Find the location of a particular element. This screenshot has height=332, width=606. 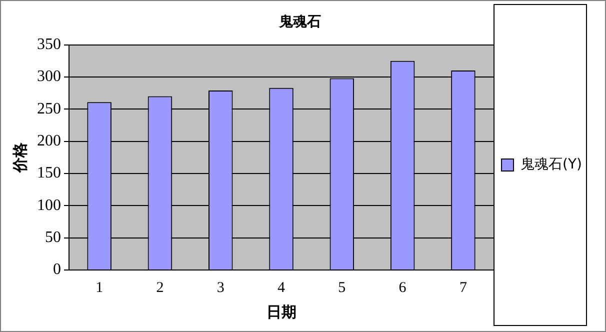

legend-label: 鬼魂石(Y) is located at coordinates (551, 164).